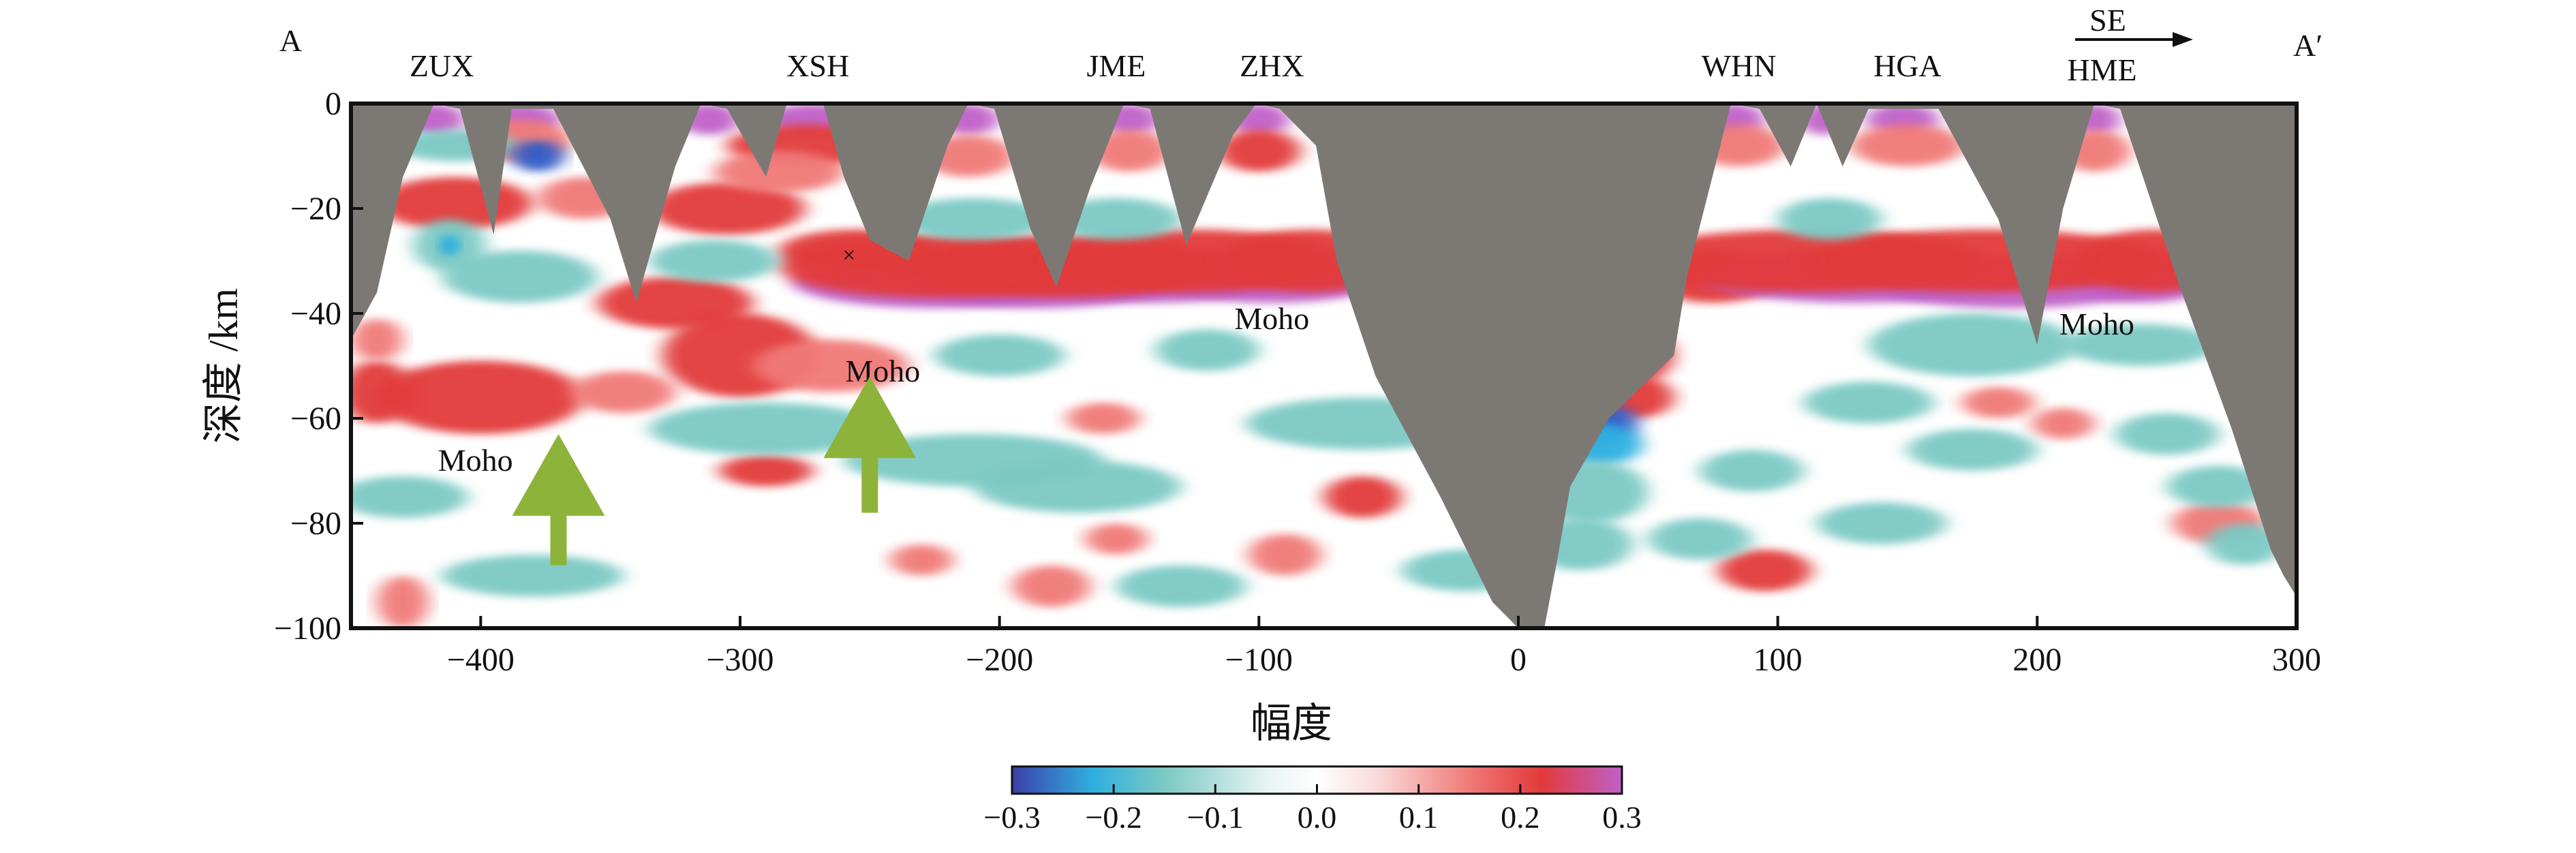  What do you see at coordinates (848, 256) in the screenshot?
I see `event-marker: ×` at bounding box center [848, 256].